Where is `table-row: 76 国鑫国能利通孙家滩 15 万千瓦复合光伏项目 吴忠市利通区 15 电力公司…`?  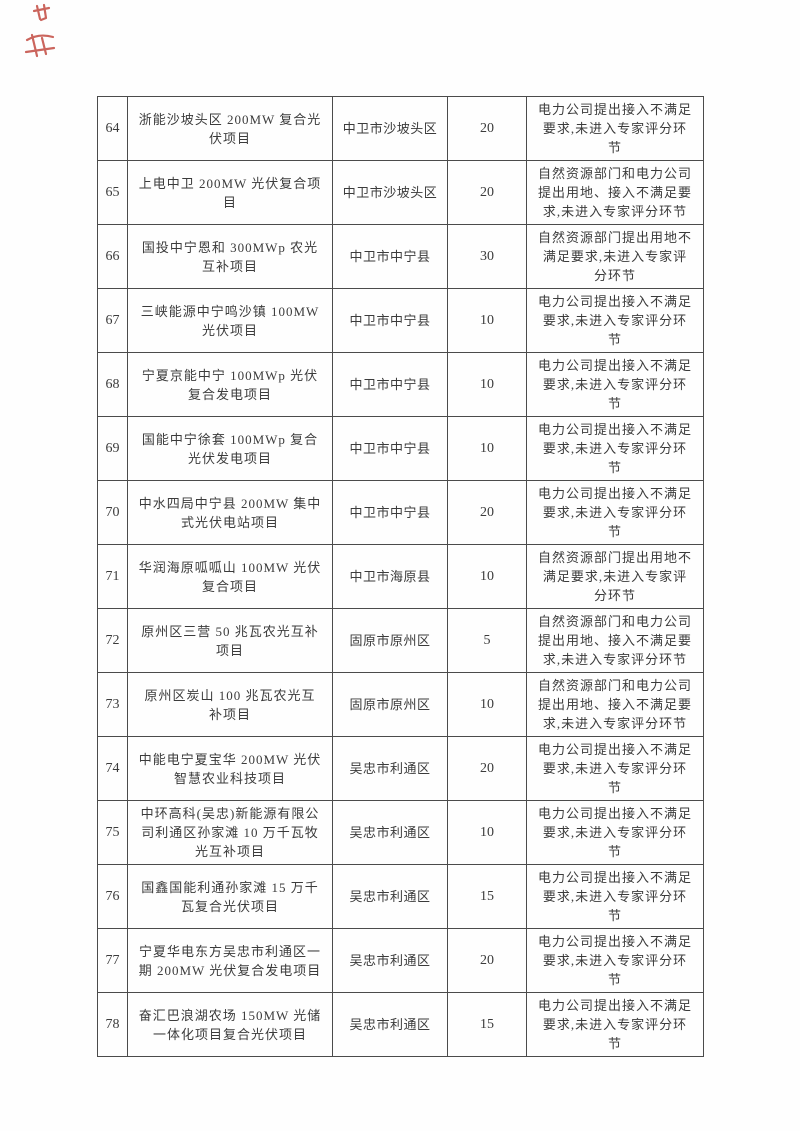 table-row: 76 国鑫国能利通孙家滩 15 万千瓦复合光伏项目 吴忠市利通区 15 电力公司… is located at coordinates (400, 896).